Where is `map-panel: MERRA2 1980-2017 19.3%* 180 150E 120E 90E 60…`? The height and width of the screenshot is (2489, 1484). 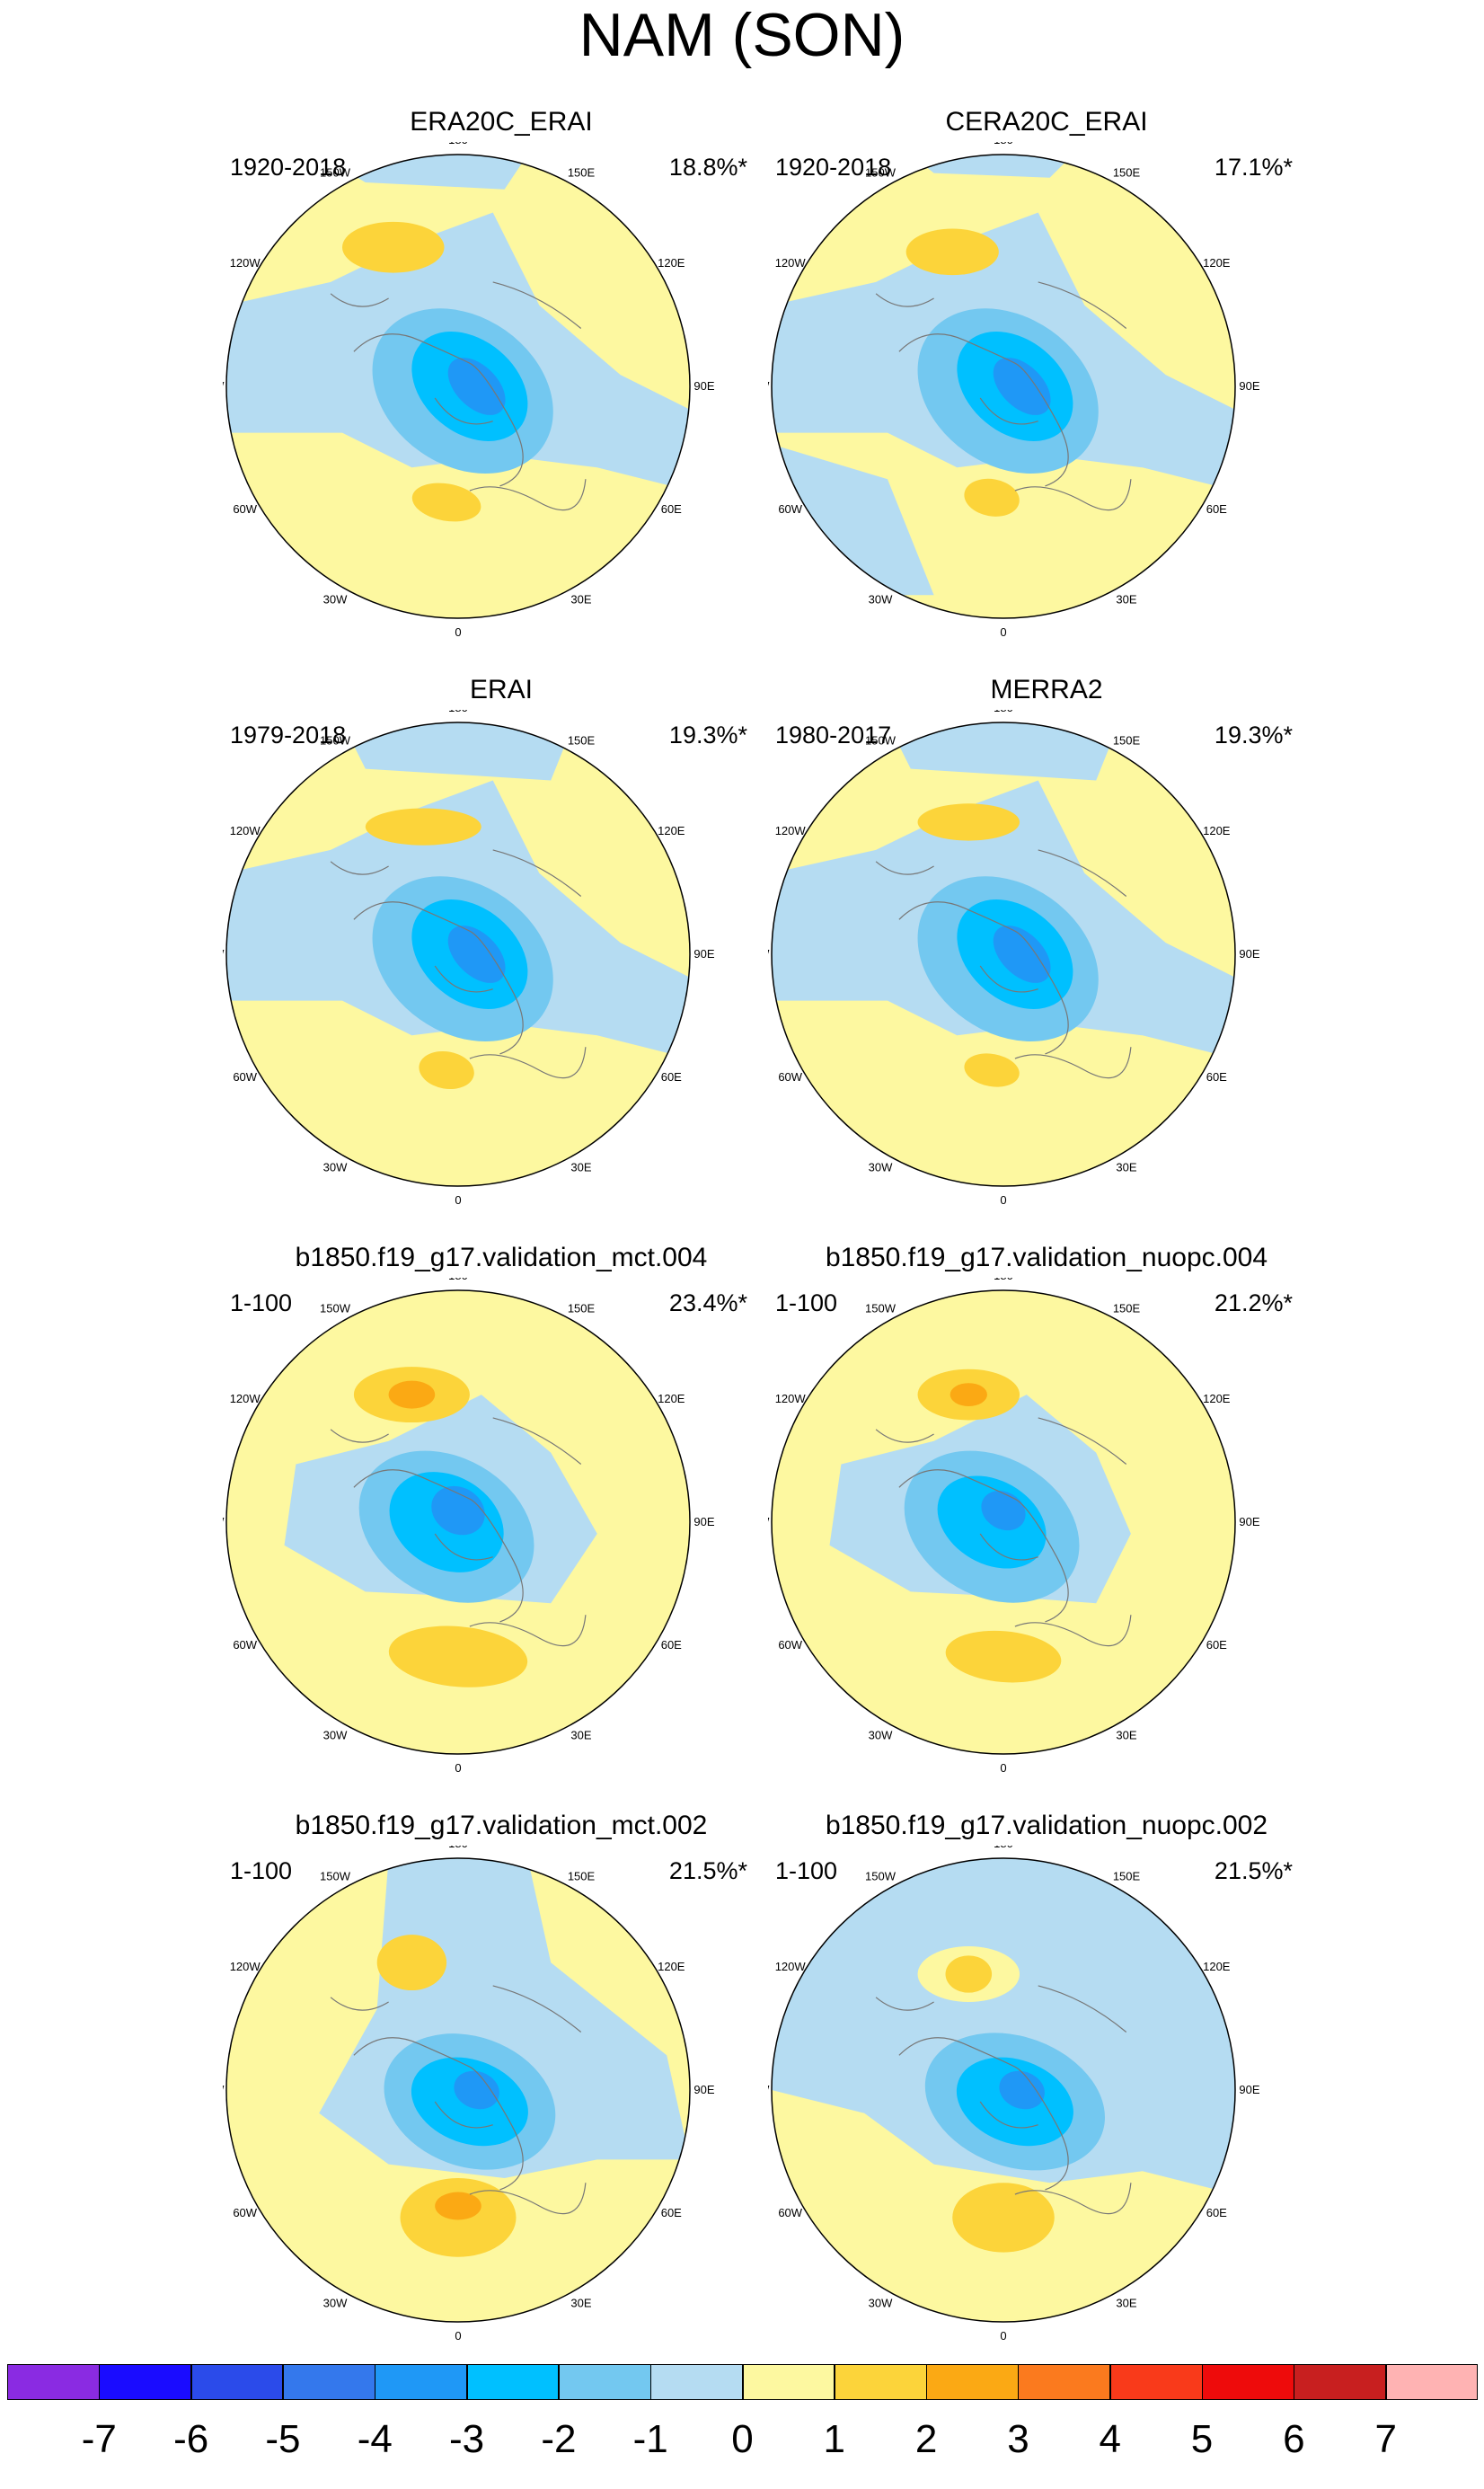 map-panel: MERRA2 1980-2017 19.3%* 180 150E 120E 90E 60… is located at coordinates (1046, 957).